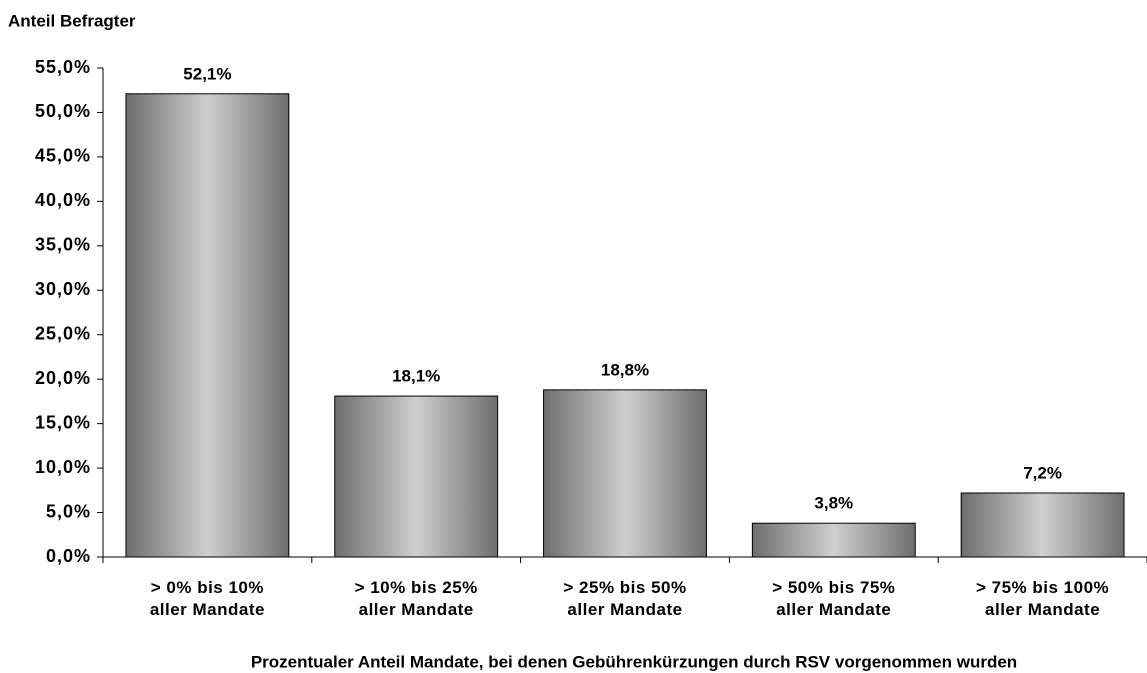 This screenshot has width=1147, height=673. Describe the element at coordinates (63, 378) in the screenshot. I see `y-tick-label: 20,0%` at that location.